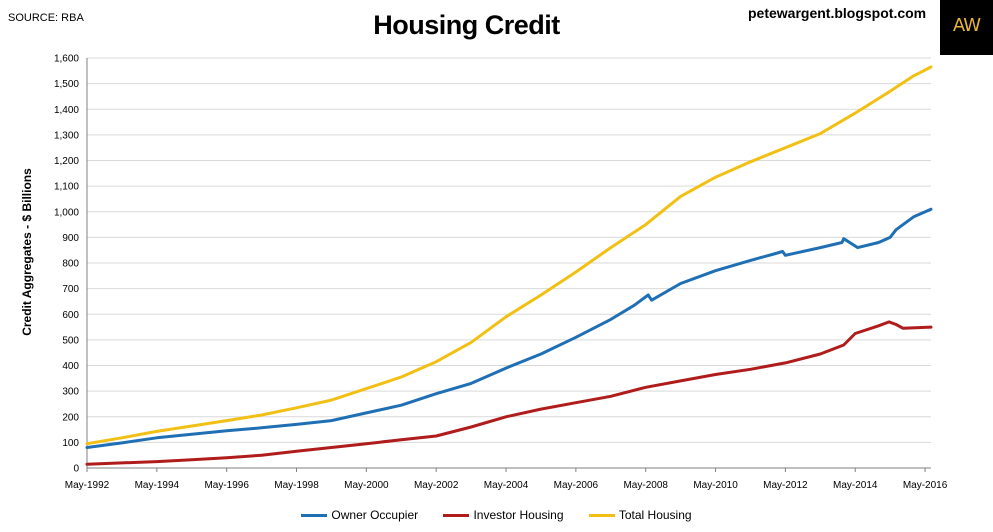 The height and width of the screenshot is (532, 993). What do you see at coordinates (70, 392) in the screenshot?
I see `y-tick-label: 300` at bounding box center [70, 392].